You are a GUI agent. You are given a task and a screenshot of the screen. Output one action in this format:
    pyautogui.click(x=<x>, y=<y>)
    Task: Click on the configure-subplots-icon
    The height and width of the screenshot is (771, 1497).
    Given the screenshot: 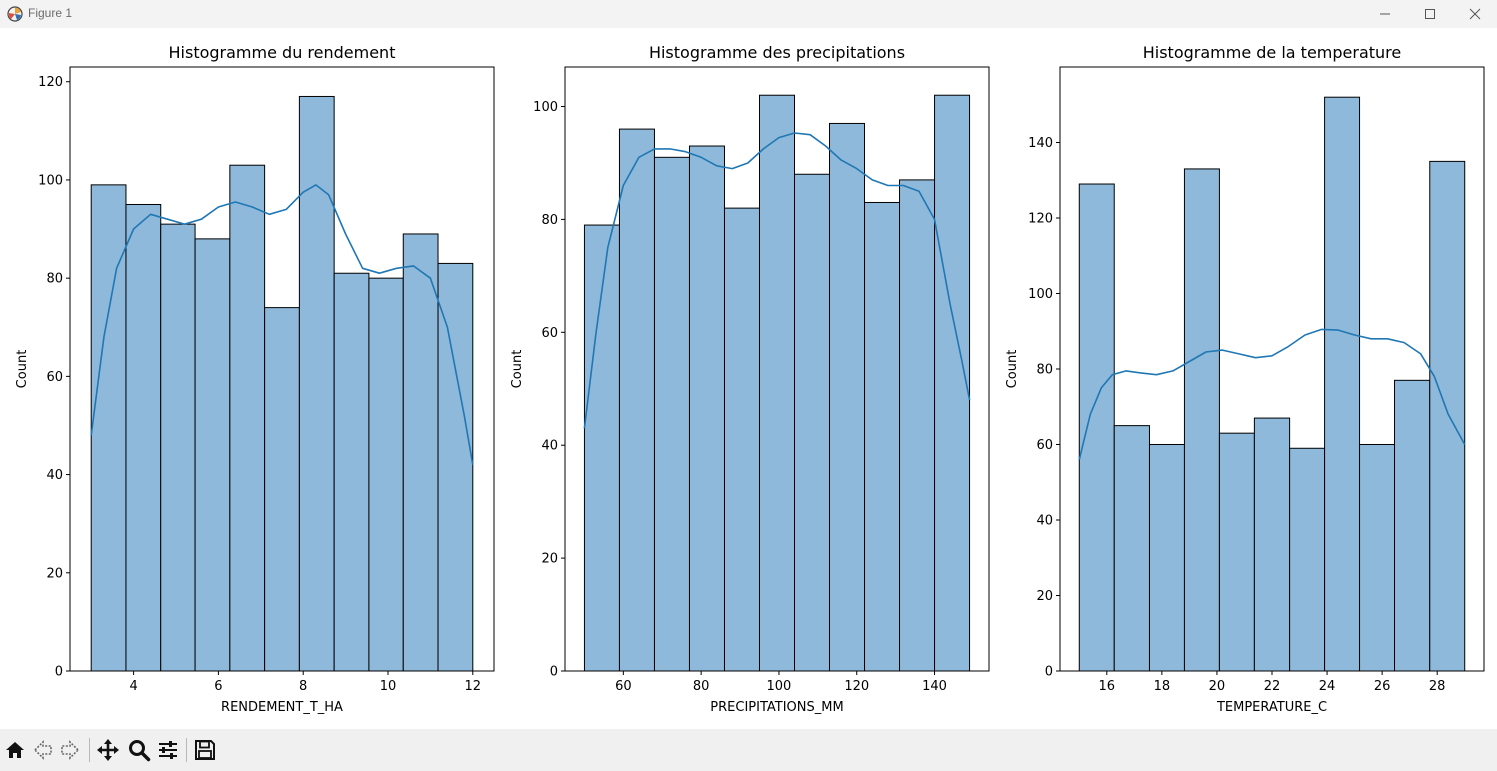 What is the action you would take?
    pyautogui.click(x=168, y=750)
    